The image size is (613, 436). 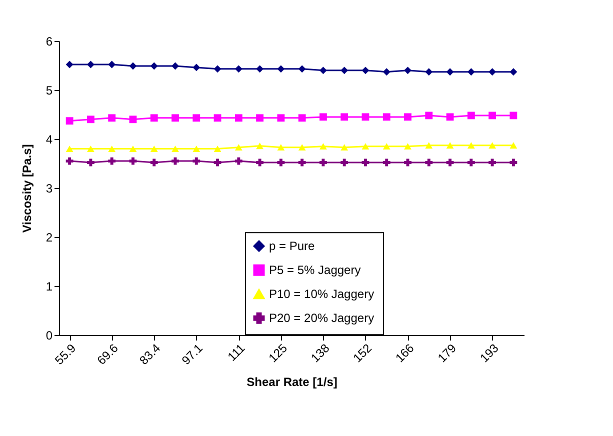 I want to click on y-axis-title: Viscosity [Pa.s], so click(x=27, y=188).